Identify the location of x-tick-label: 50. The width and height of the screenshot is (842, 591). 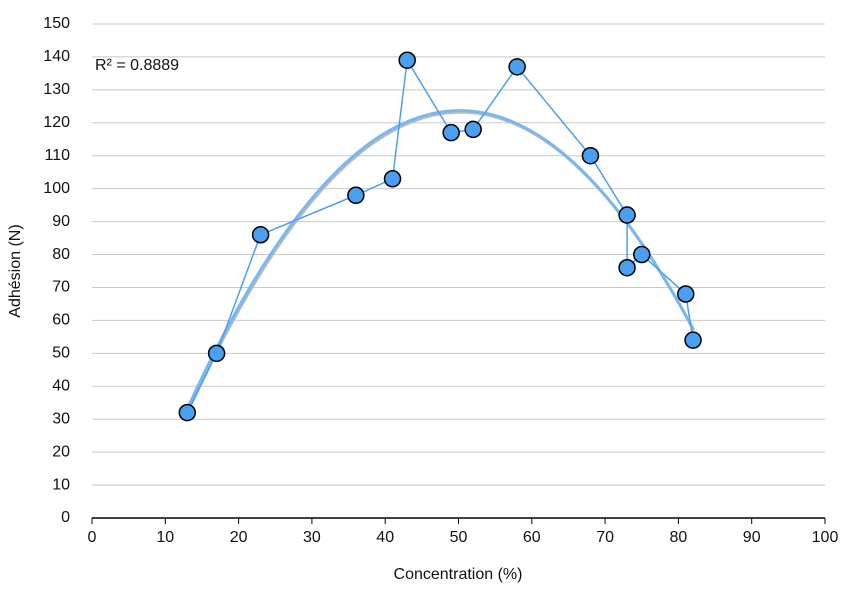
(459, 537).